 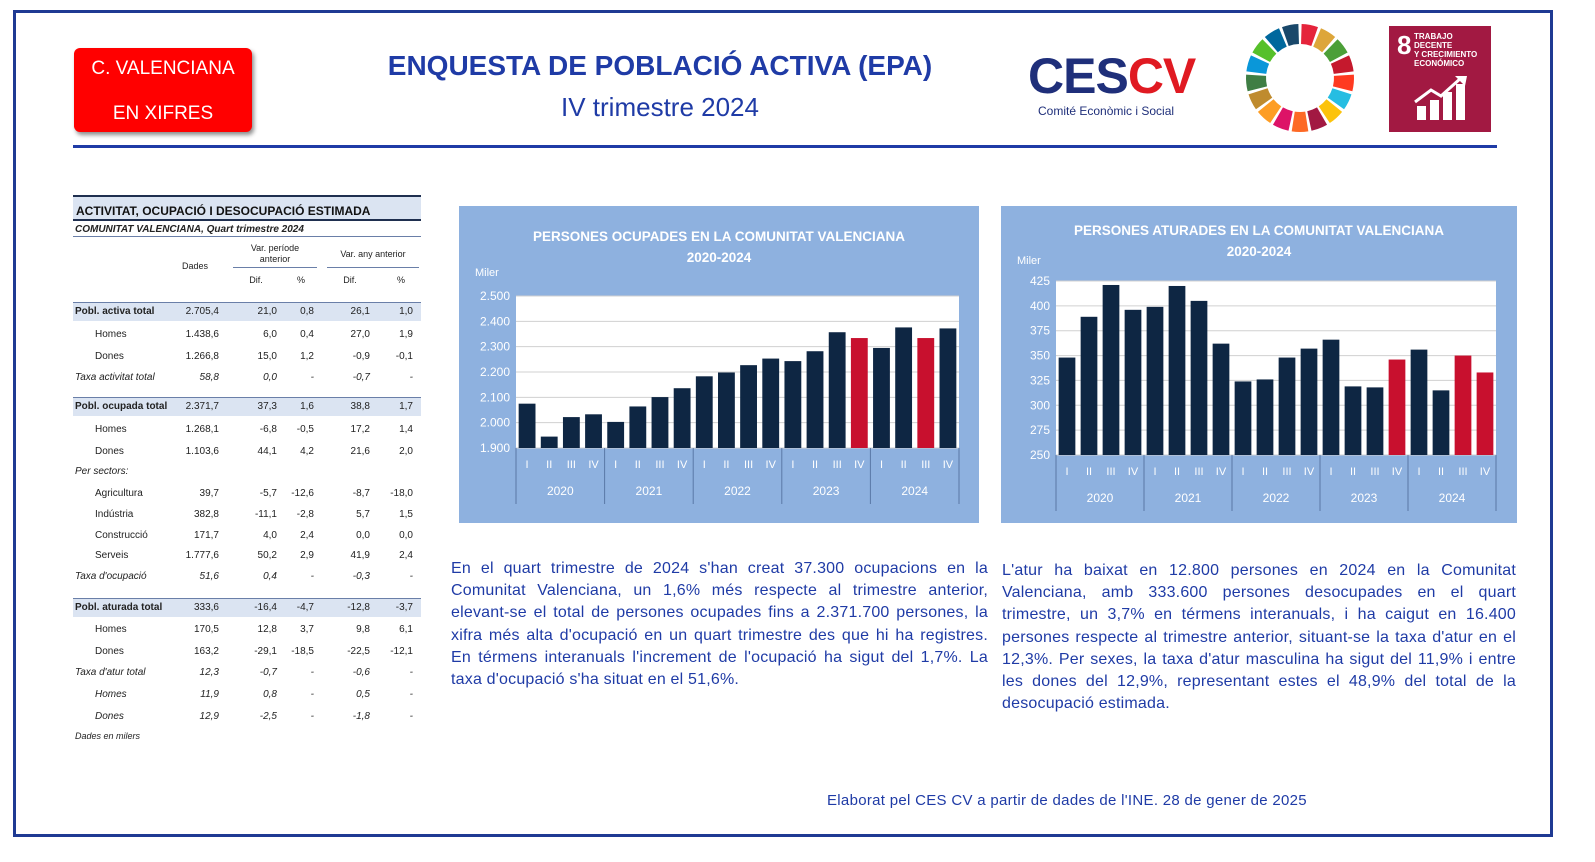 What do you see at coordinates (487, 273) in the screenshot?
I see `y-axis-label: Miler` at bounding box center [487, 273].